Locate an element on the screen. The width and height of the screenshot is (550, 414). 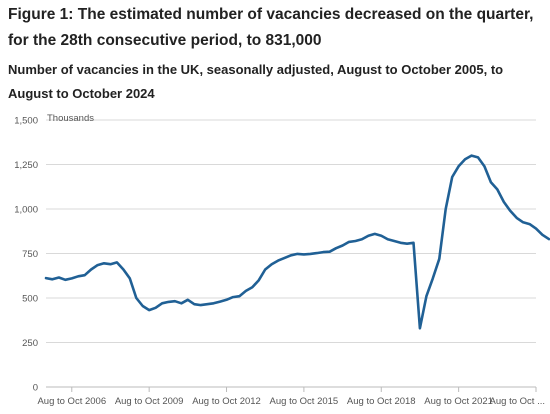
x-tick-label: Aug to Oct 2009 is located at coordinates (149, 401).